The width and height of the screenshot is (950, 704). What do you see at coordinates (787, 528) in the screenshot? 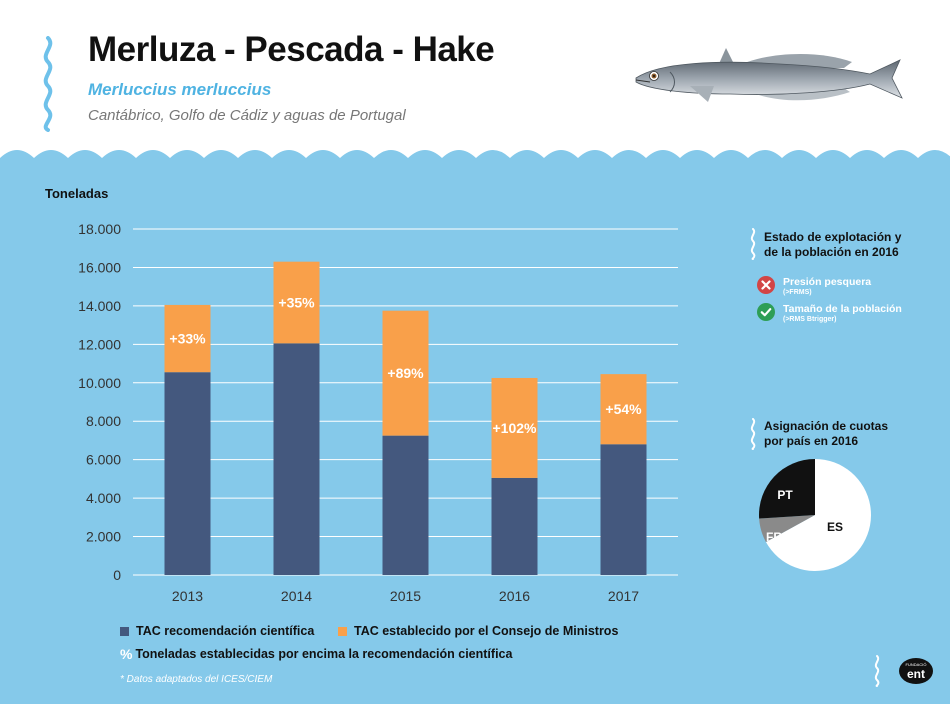
I see `pie-slice-fr` at bounding box center [787, 528].